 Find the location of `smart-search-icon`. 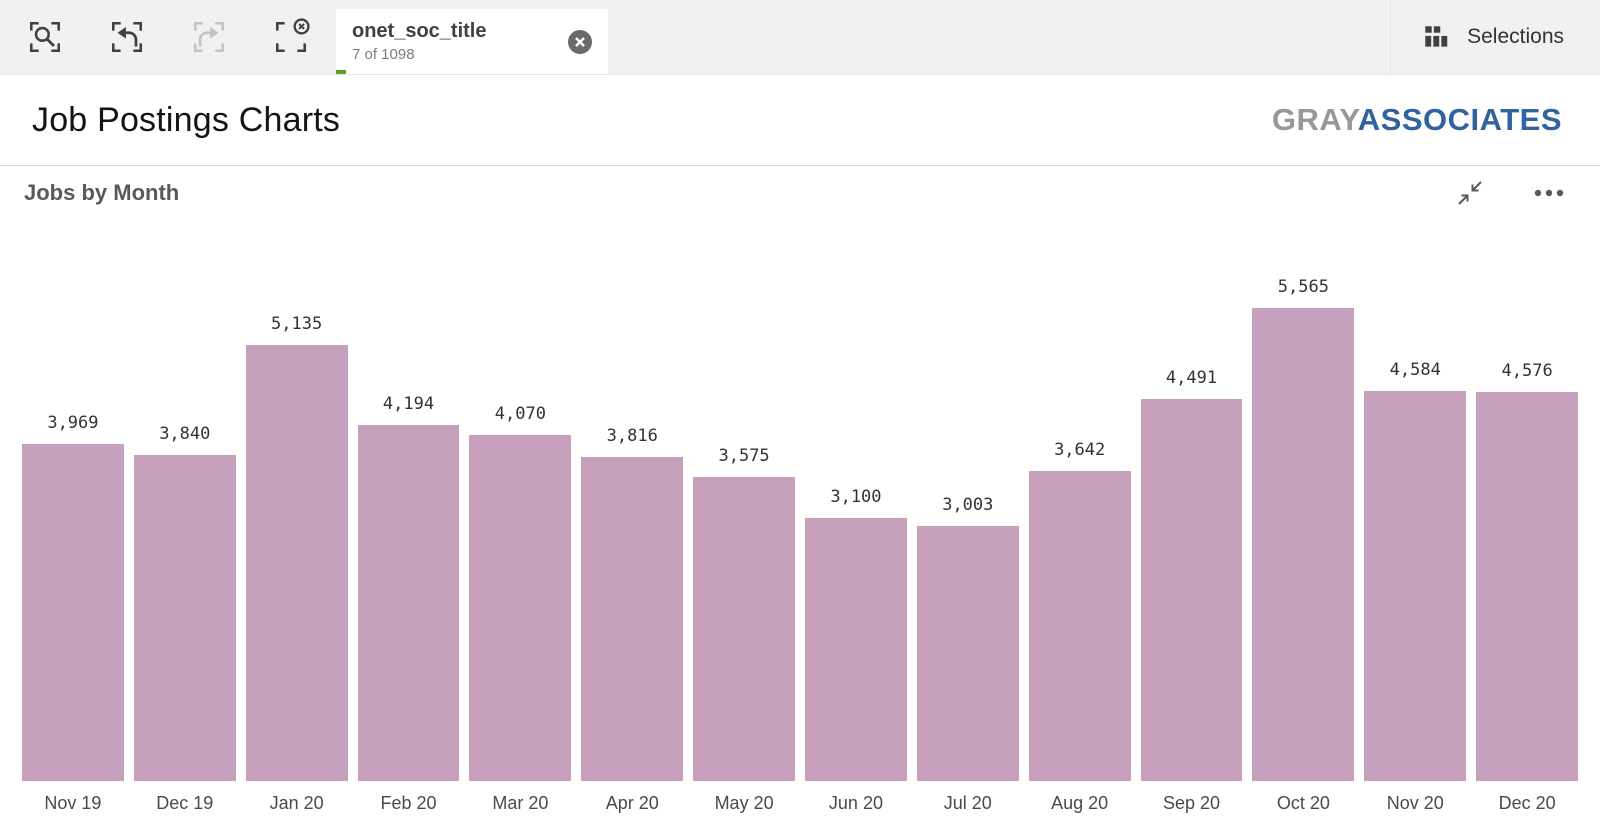

smart-search-icon is located at coordinates (45, 37).